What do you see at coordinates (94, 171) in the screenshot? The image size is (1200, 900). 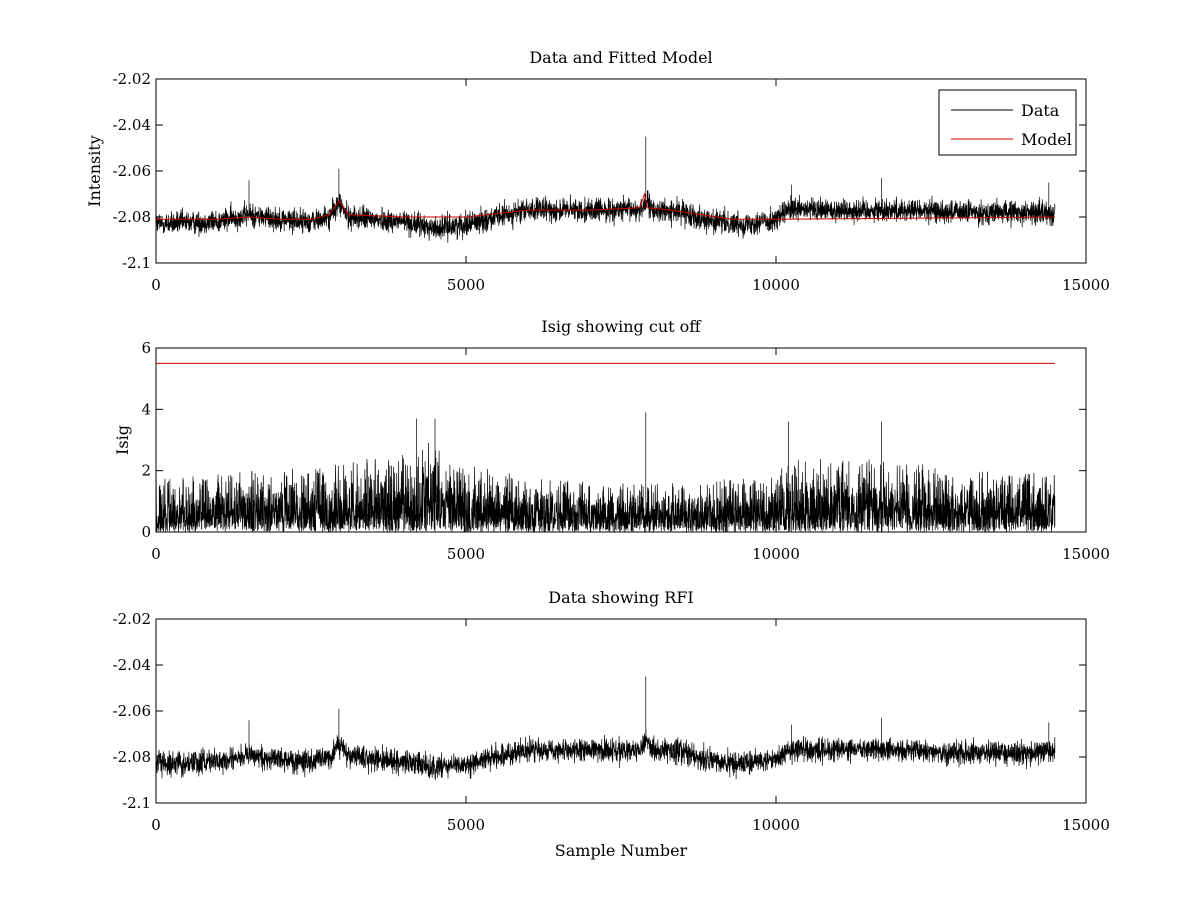 I see `y-axis-label: Intensity` at bounding box center [94, 171].